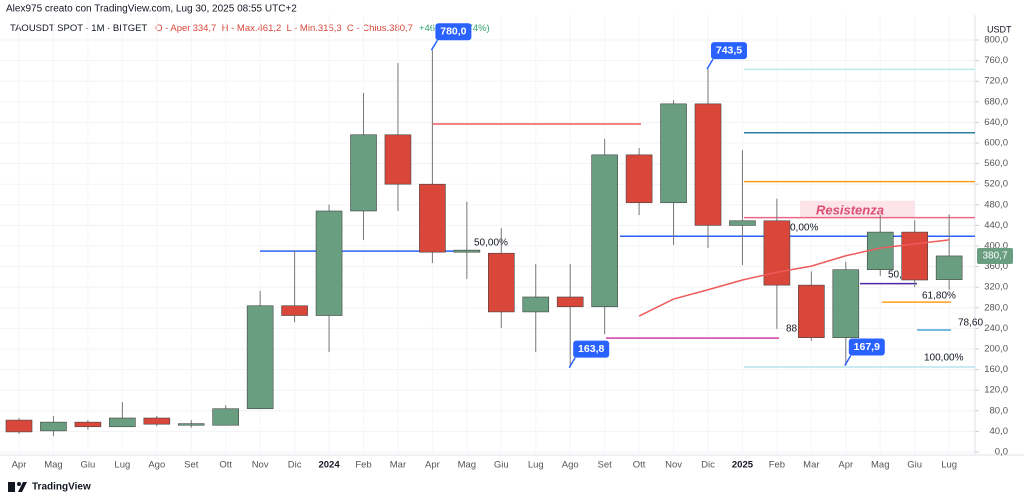  Describe the element at coordinates (944, 358) in the screenshot. I see `level-label: 100,00%` at that location.